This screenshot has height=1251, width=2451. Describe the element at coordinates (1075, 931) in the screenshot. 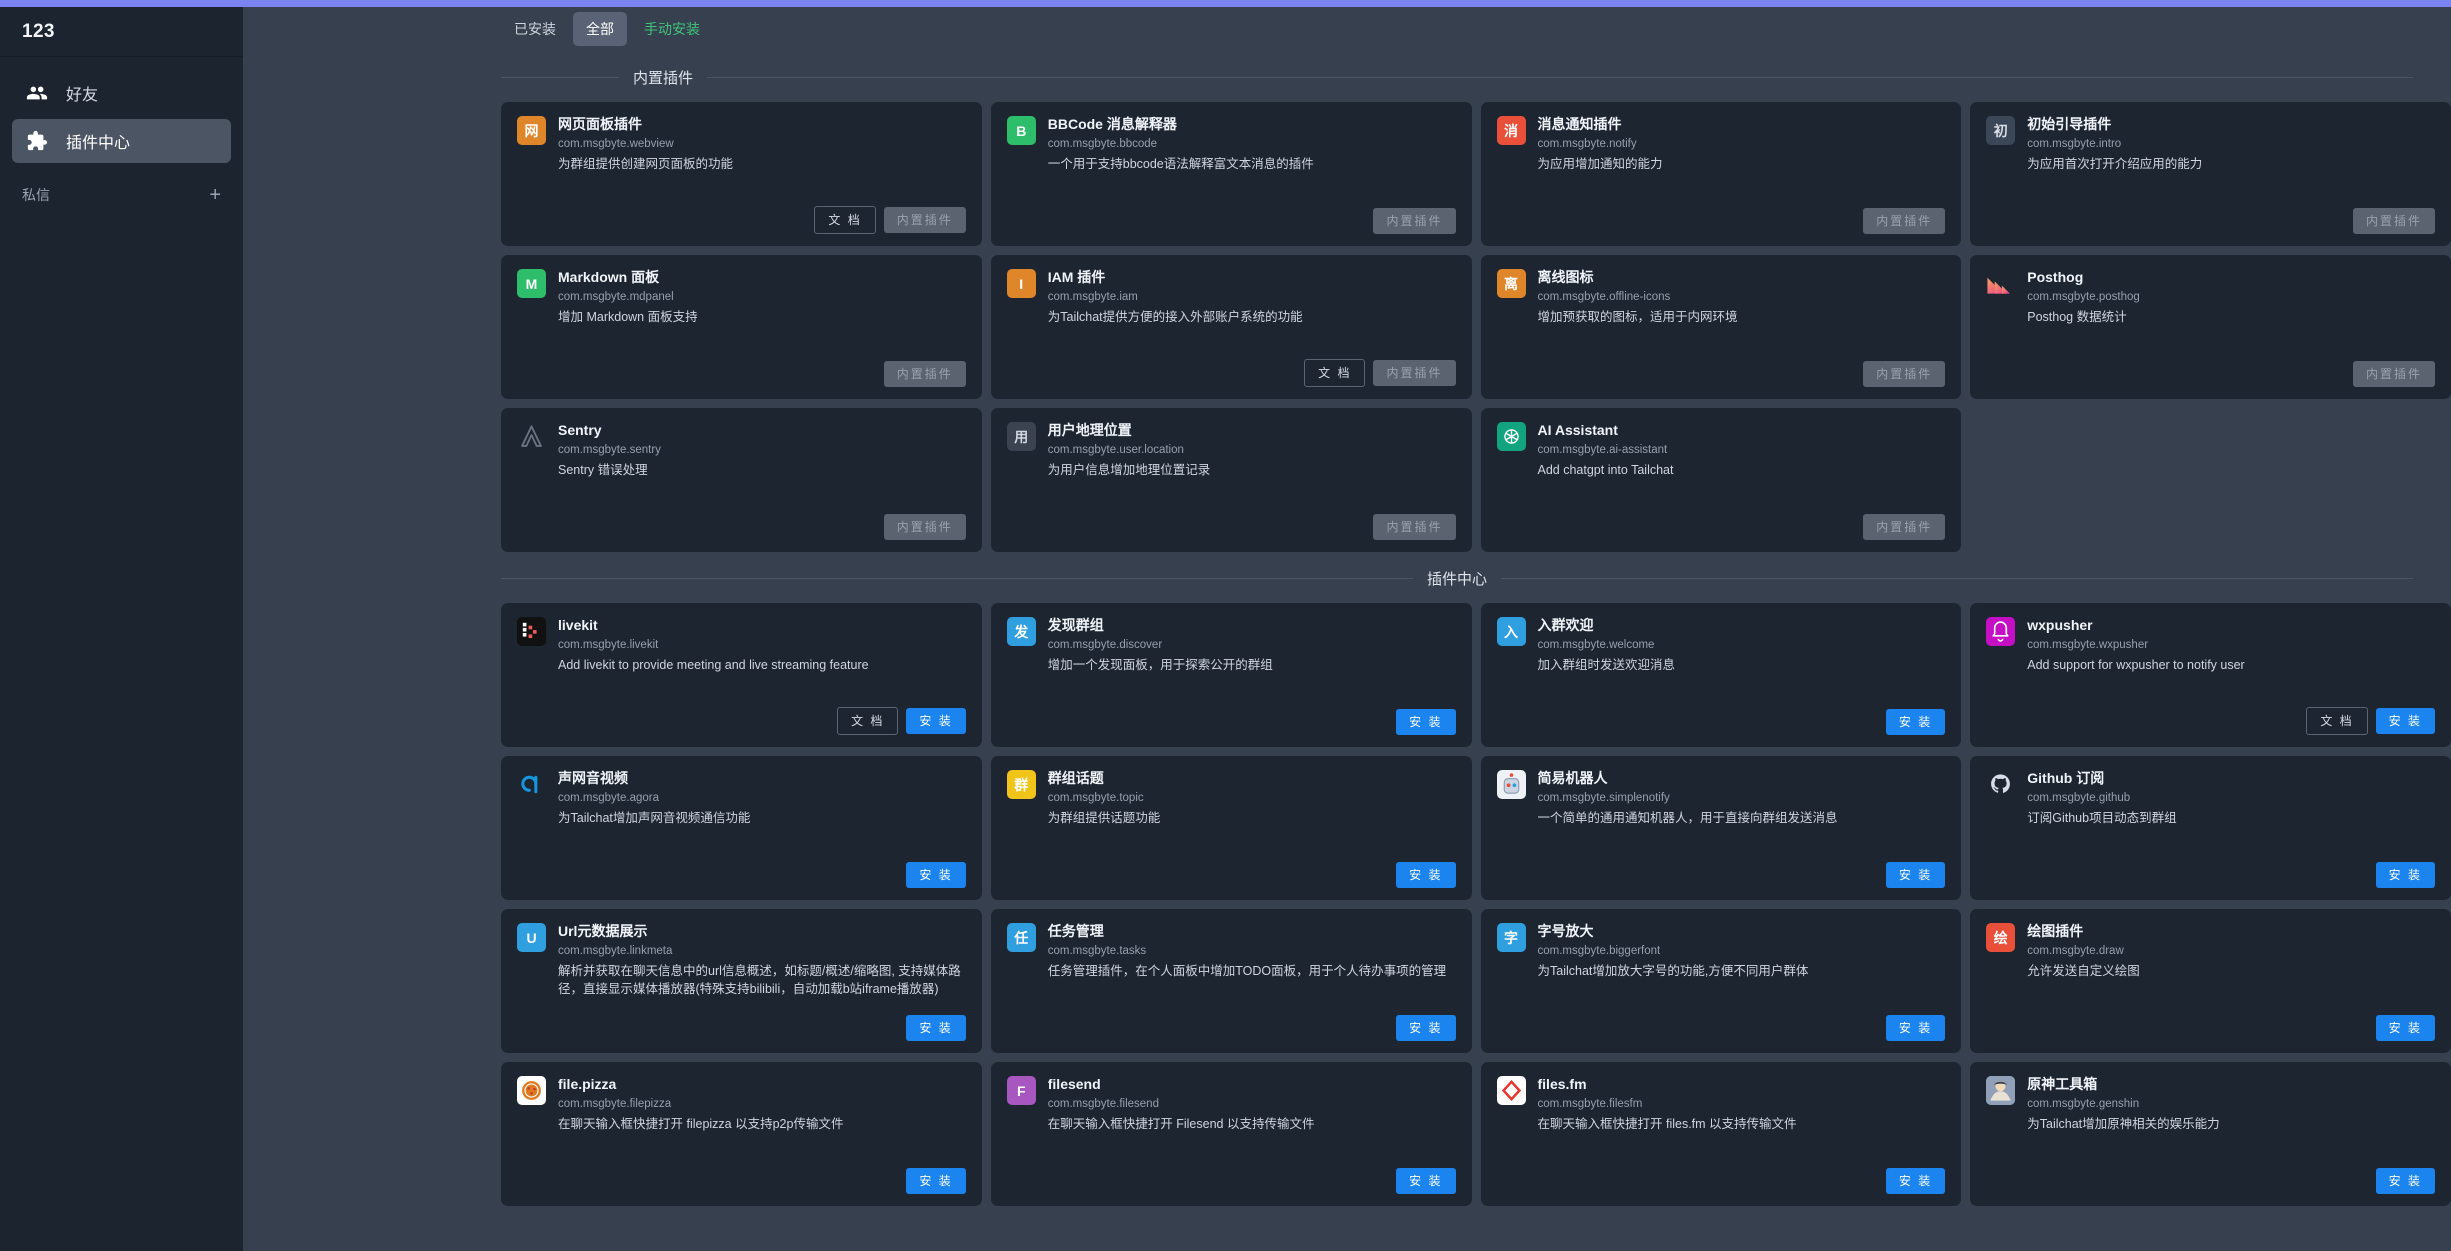

I see `plugin-name: 任务管理` at that location.